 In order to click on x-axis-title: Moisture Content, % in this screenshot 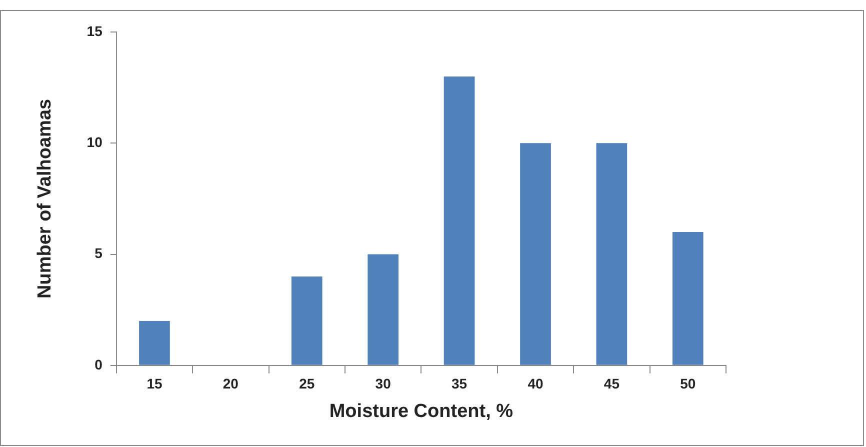, I will do `click(421, 411)`.